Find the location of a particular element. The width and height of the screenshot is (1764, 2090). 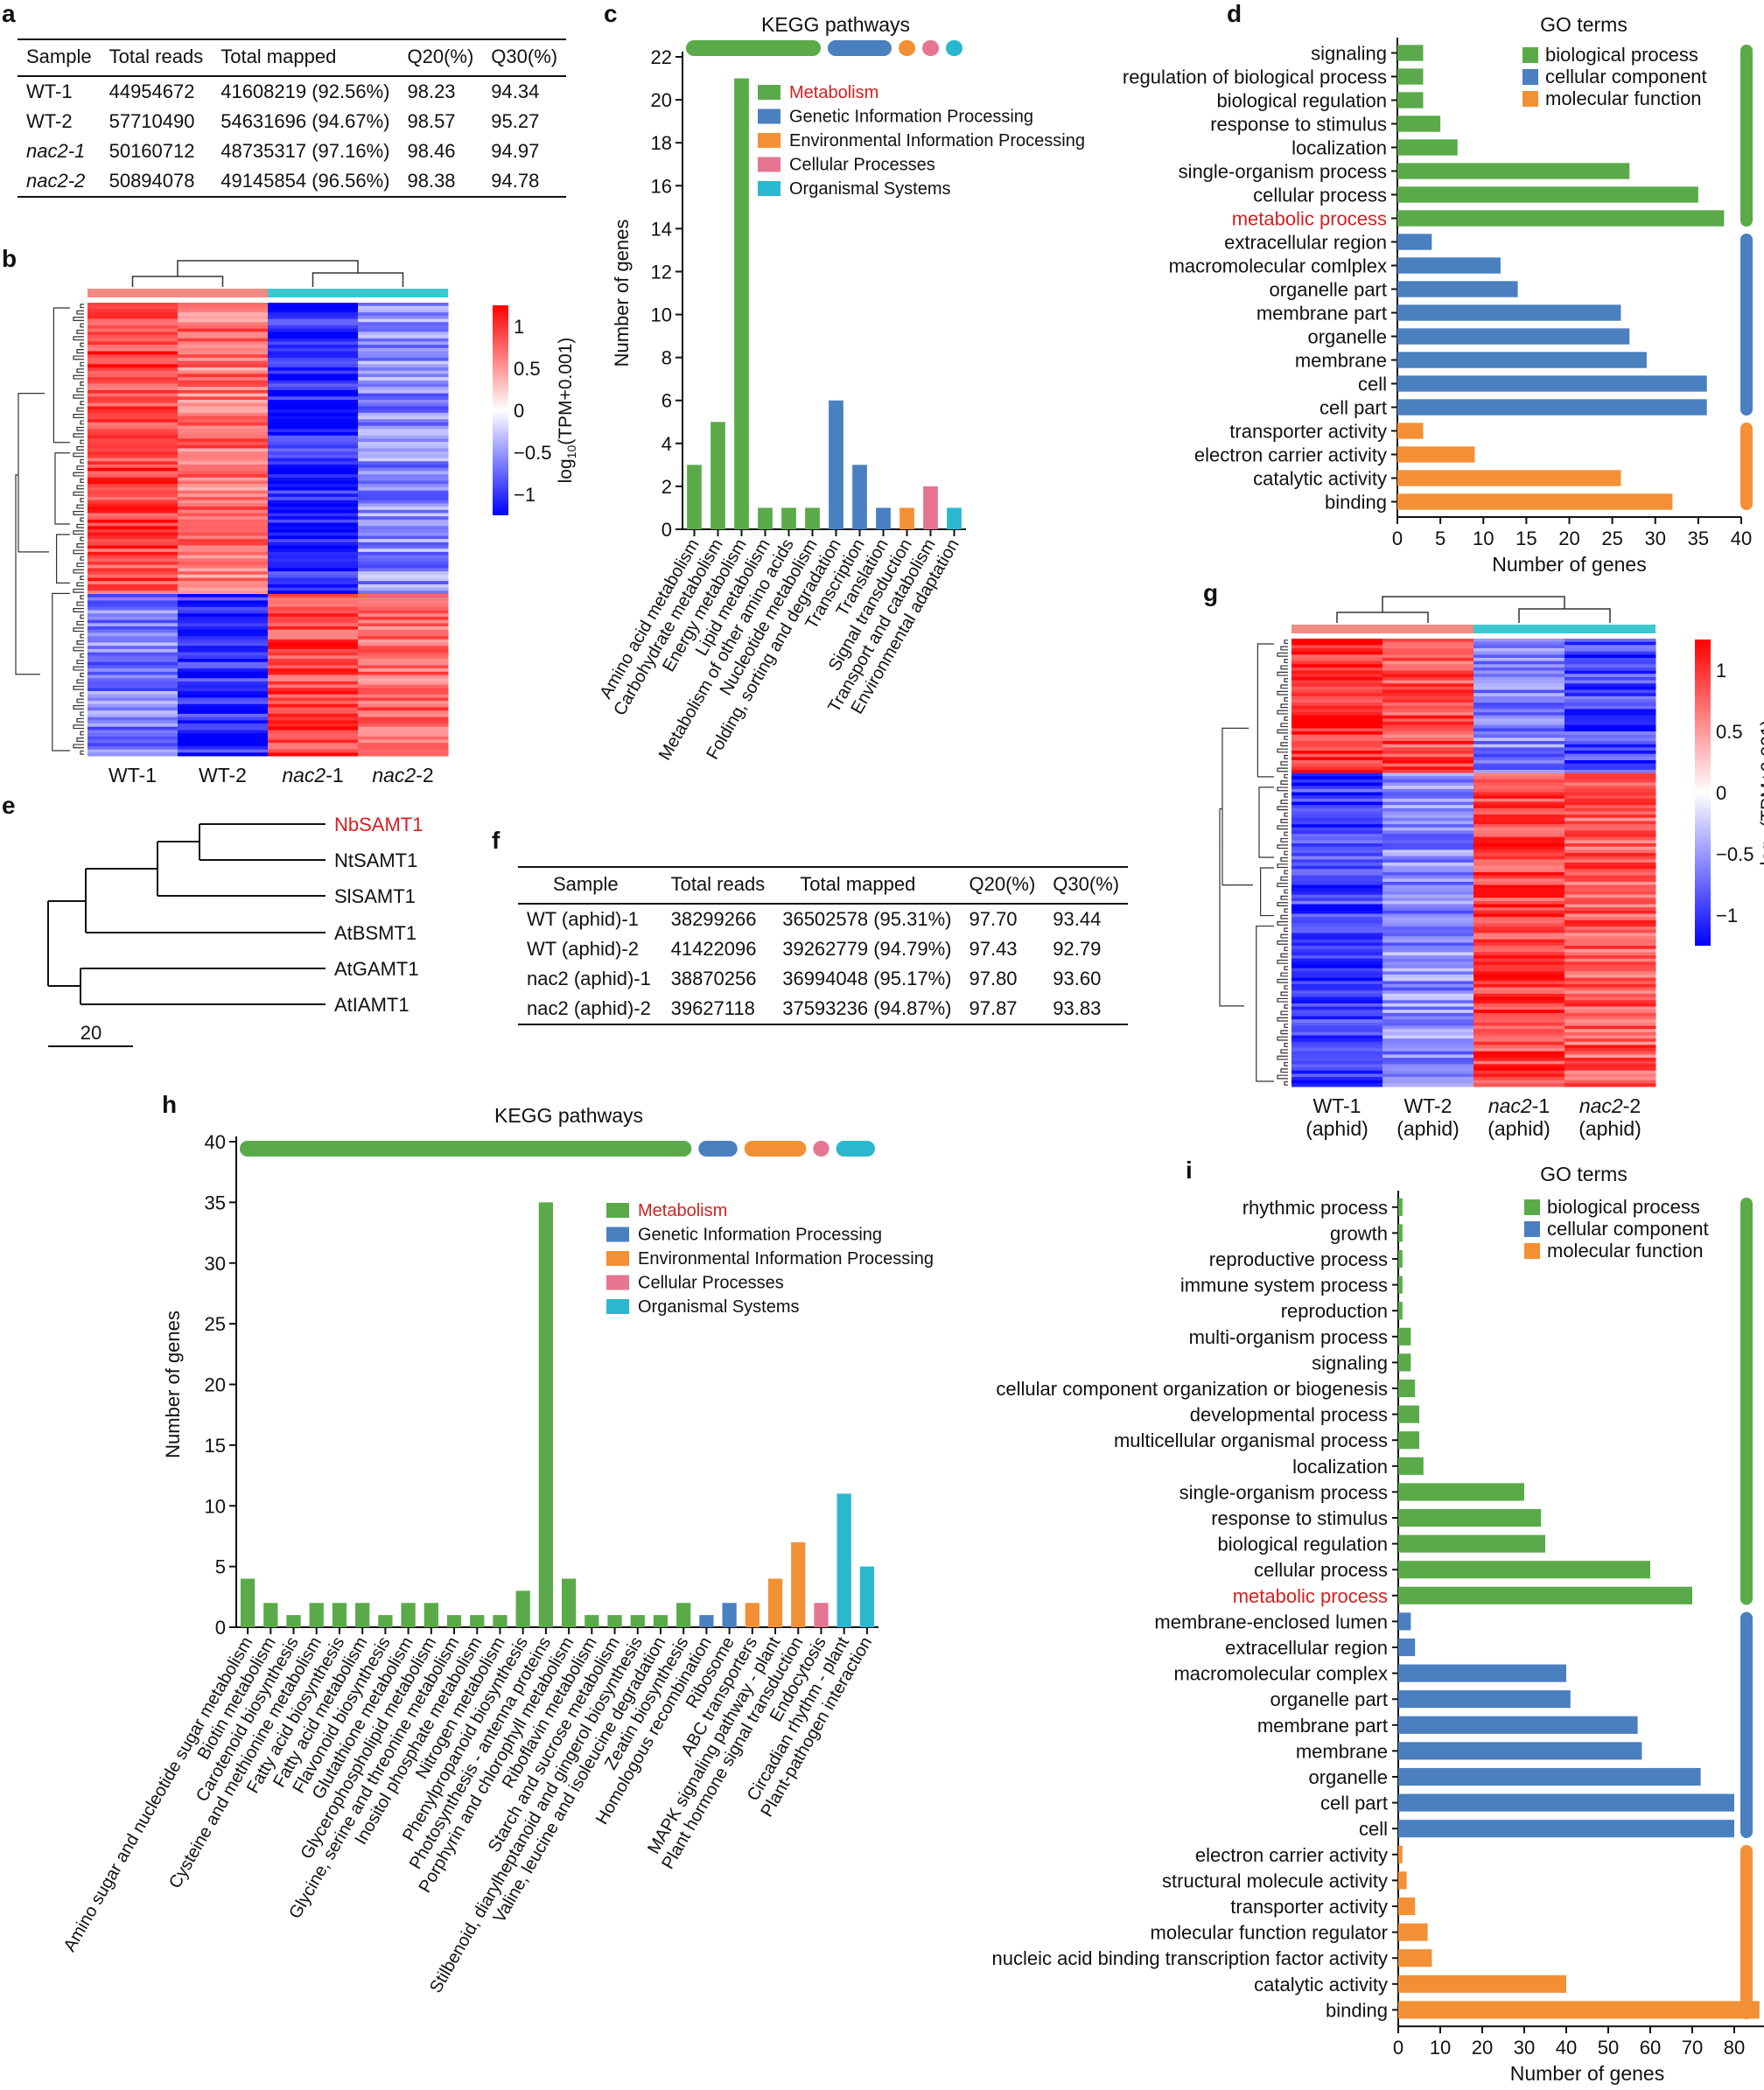

table-cell: 36994048 (95.17%) is located at coordinates (867, 978).